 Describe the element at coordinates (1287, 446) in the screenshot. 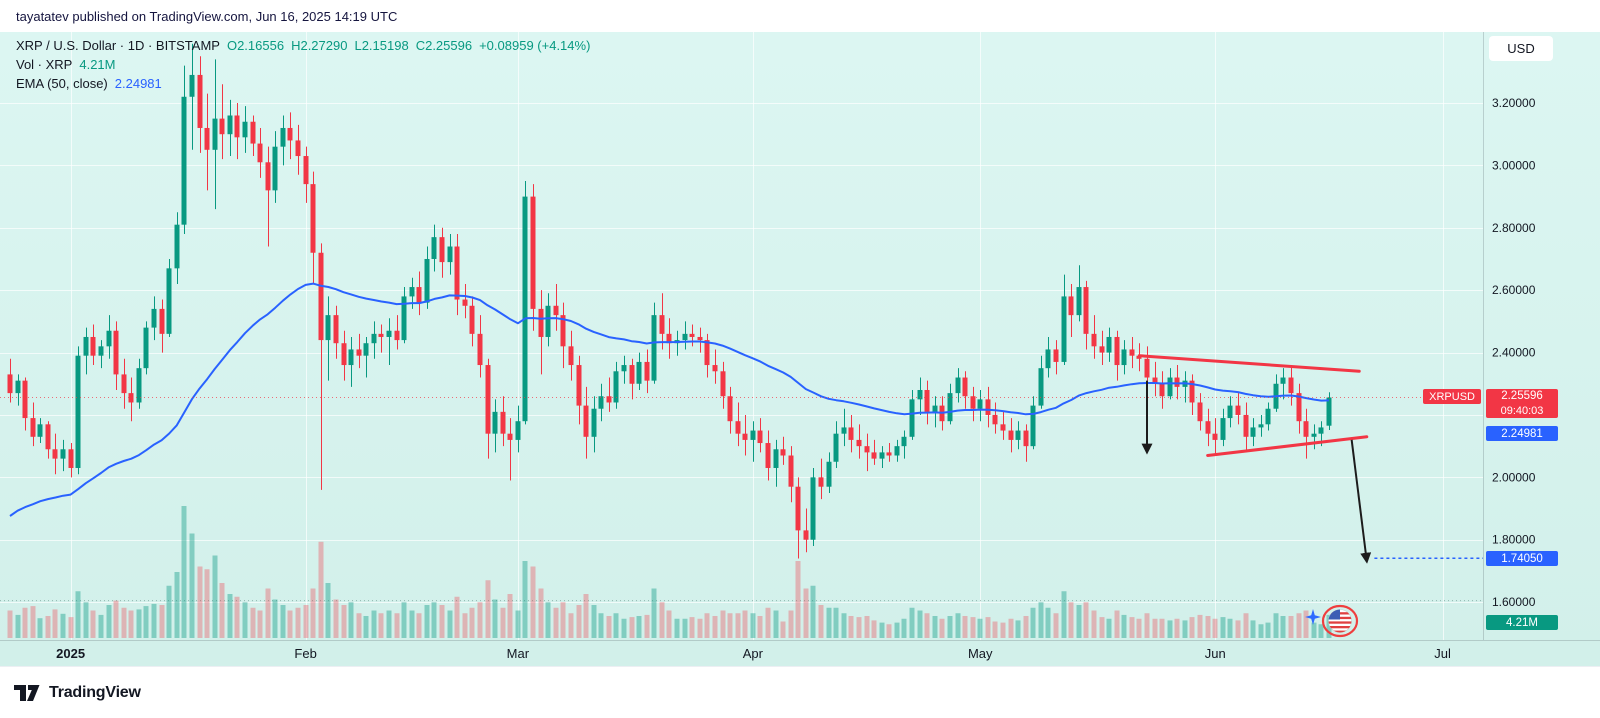

I see `lower-support-trendline` at that location.